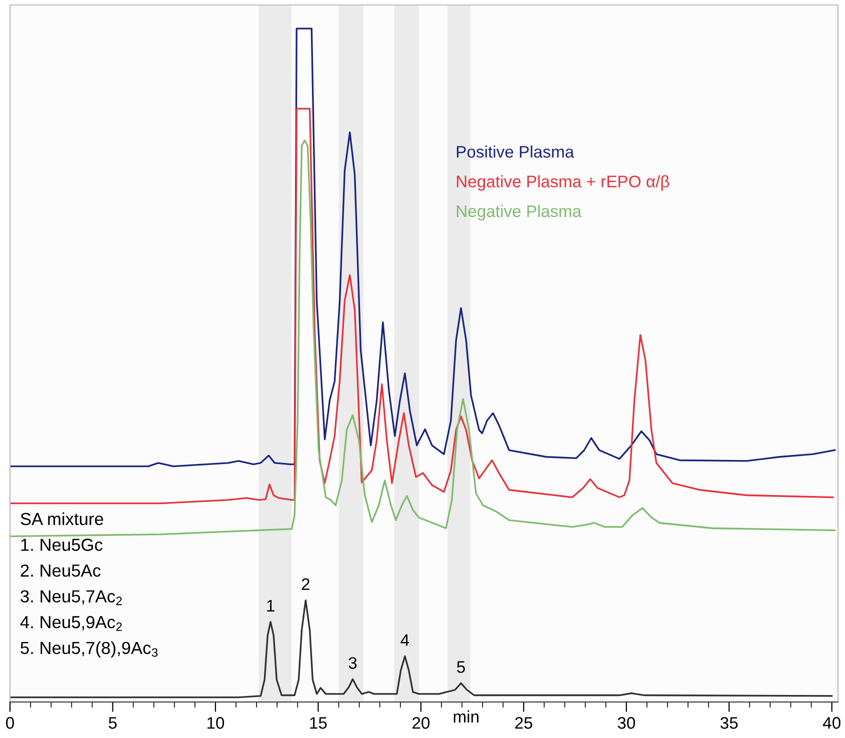  Describe the element at coordinates (270, 606) in the screenshot. I see `annotation: 1` at that location.